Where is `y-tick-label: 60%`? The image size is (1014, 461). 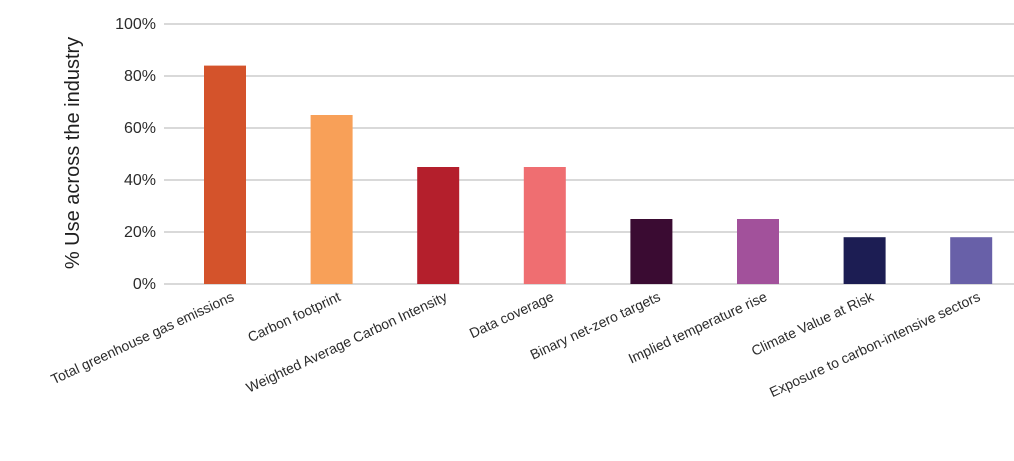
y-tick-label: 60% is located at coordinates (140, 128).